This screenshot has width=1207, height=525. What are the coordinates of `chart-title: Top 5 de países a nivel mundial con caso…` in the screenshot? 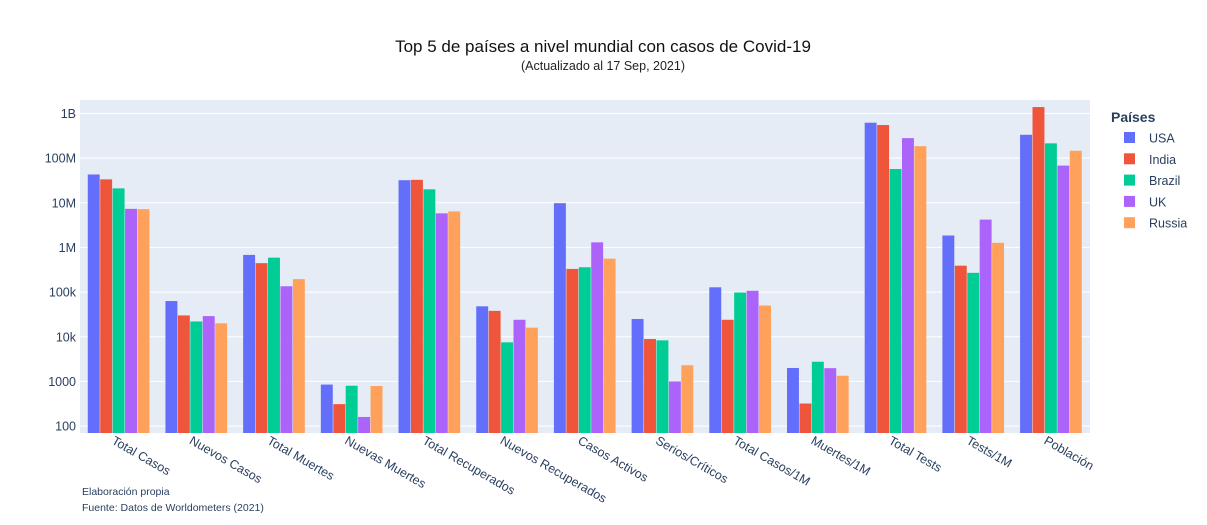 It's located at (603, 46).